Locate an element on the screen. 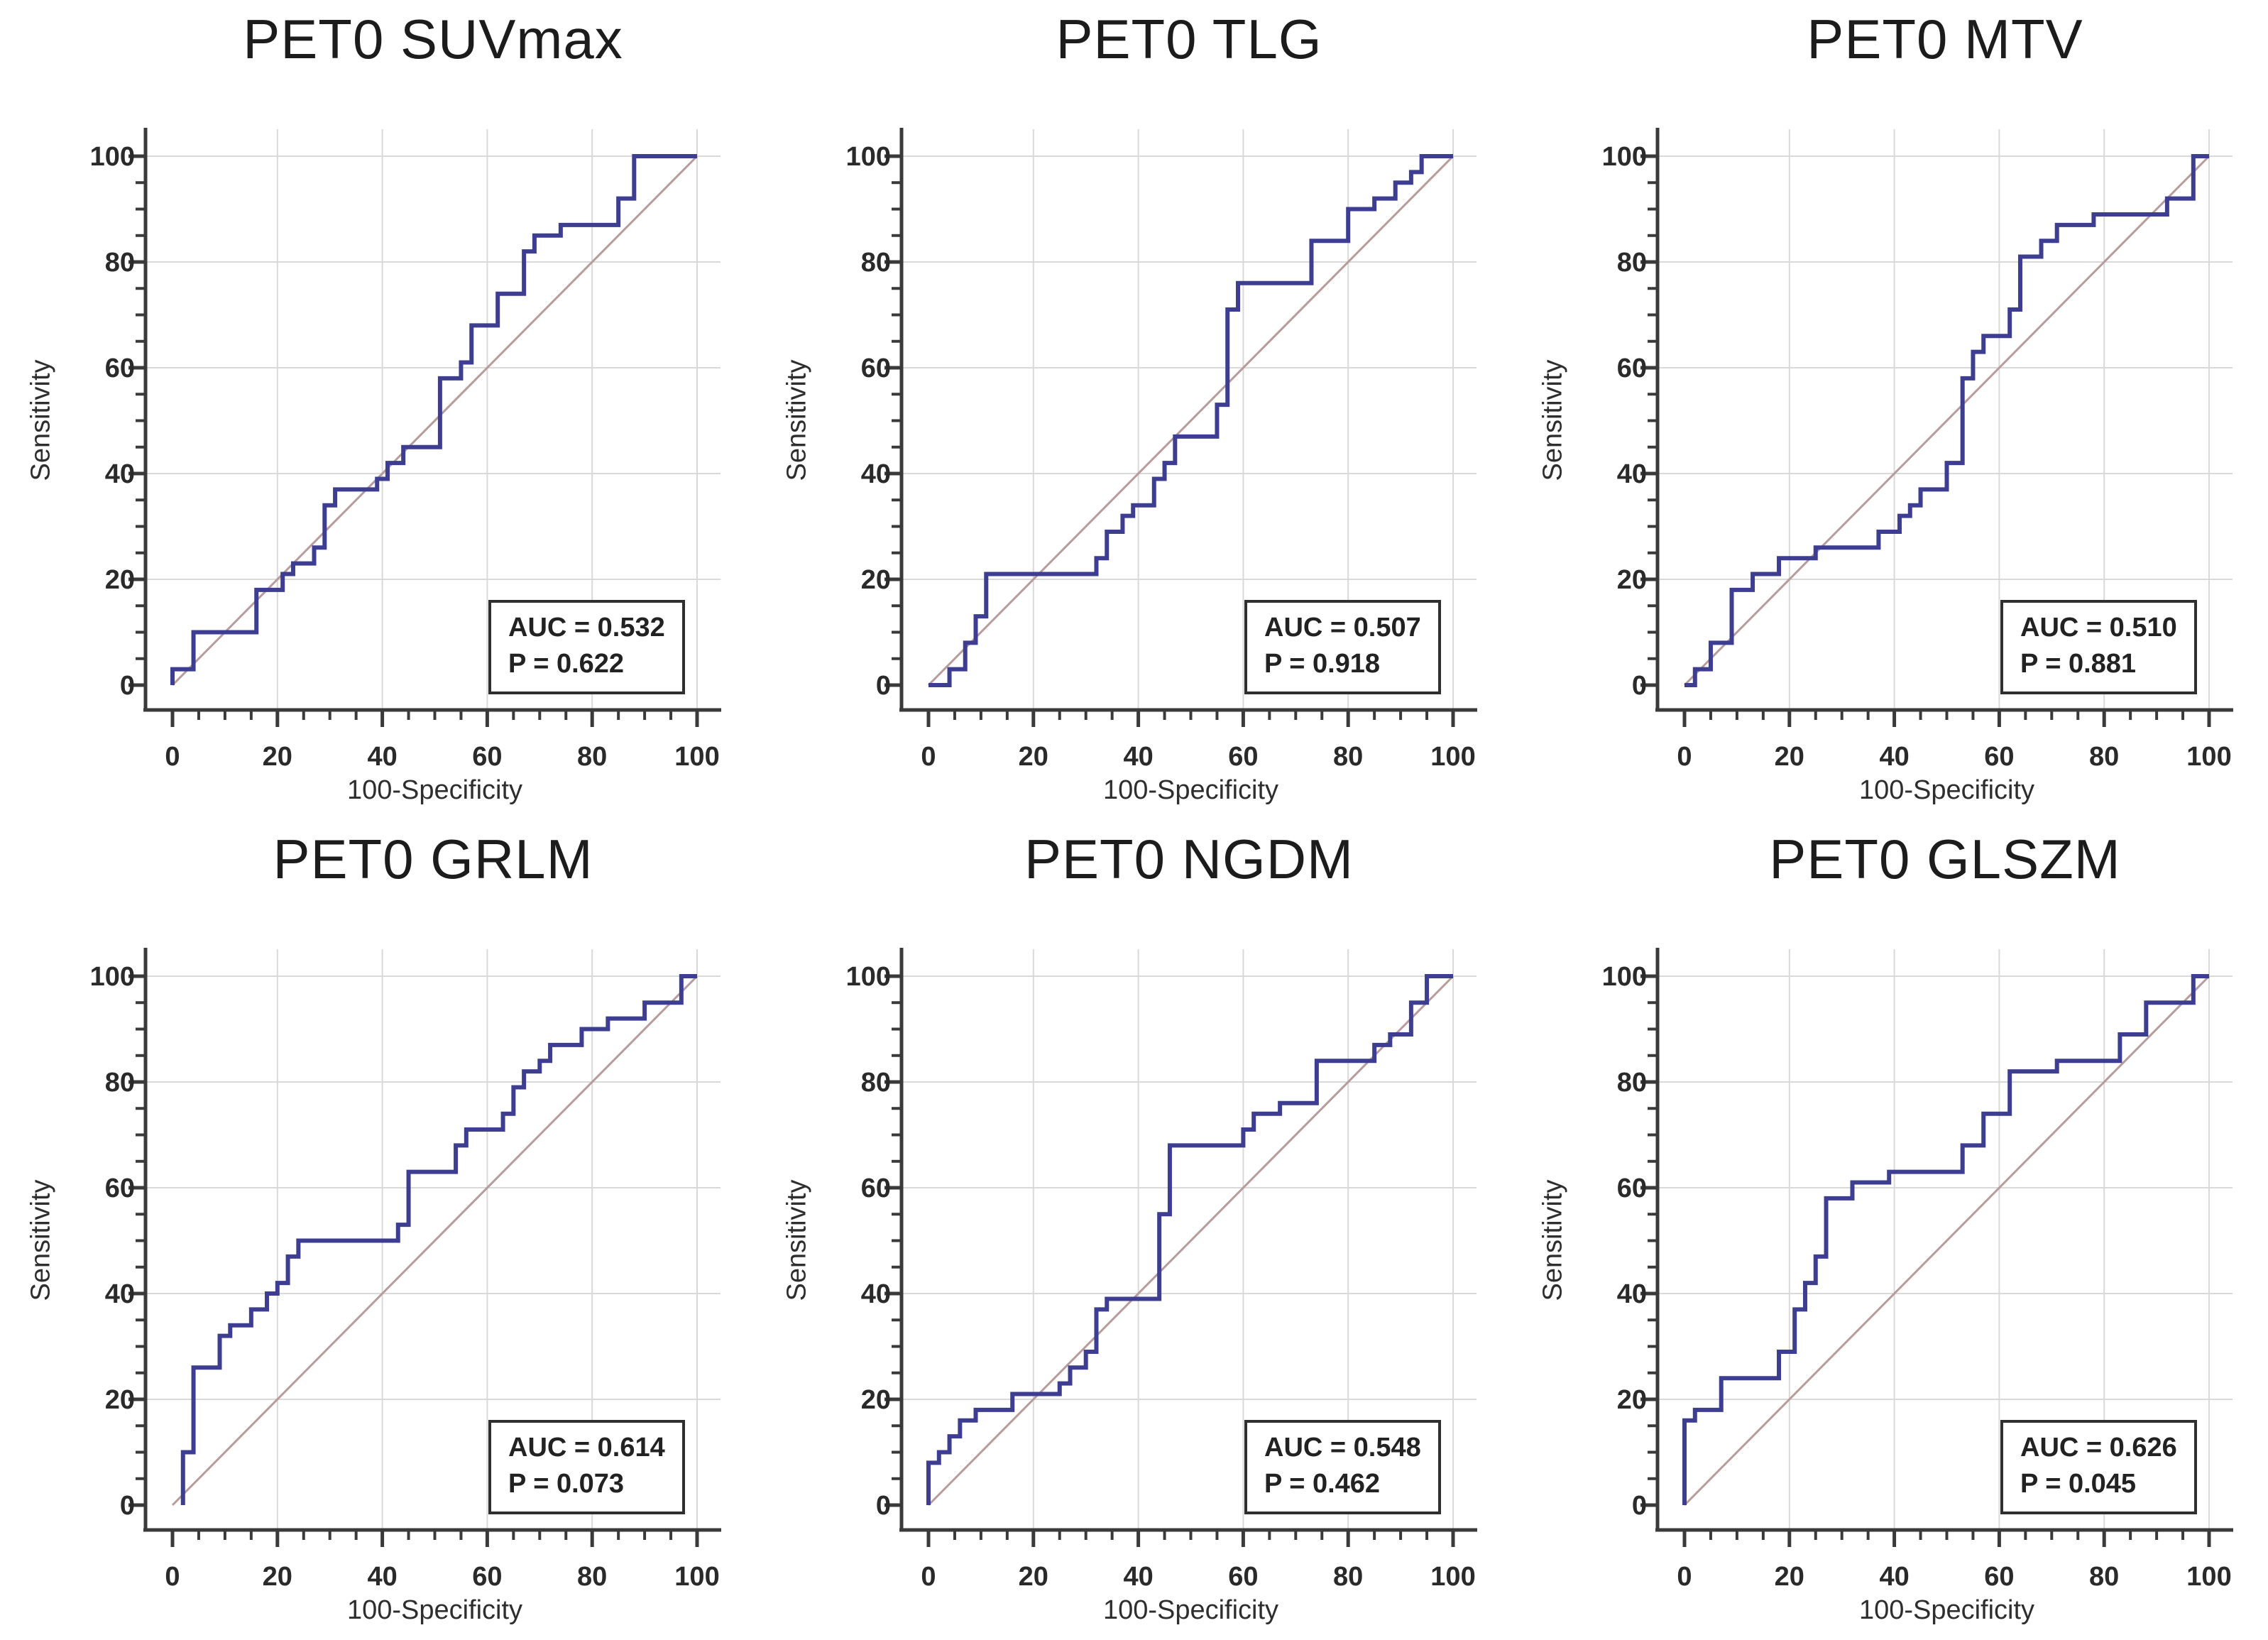 The height and width of the screenshot is (1640, 2268). p-value-label: P = 0.045 is located at coordinates (2079, 1484).